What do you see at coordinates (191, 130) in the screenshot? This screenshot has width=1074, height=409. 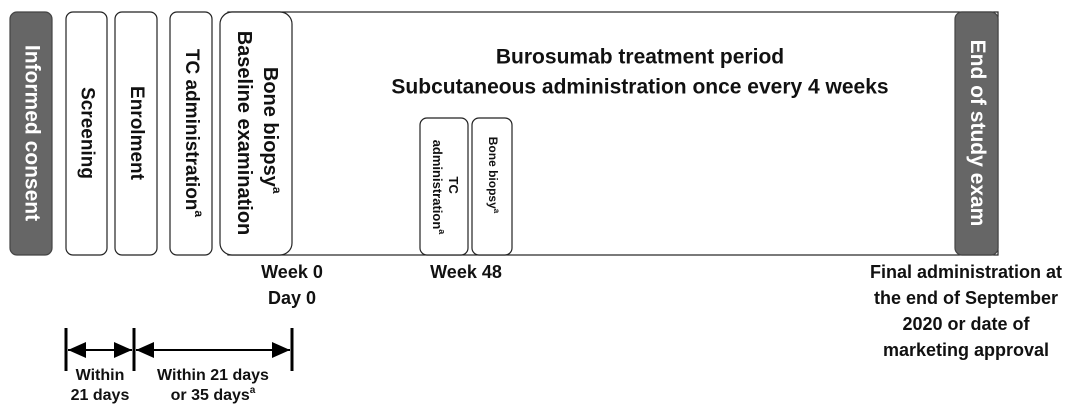 I see `text: TC administration` at bounding box center [191, 130].